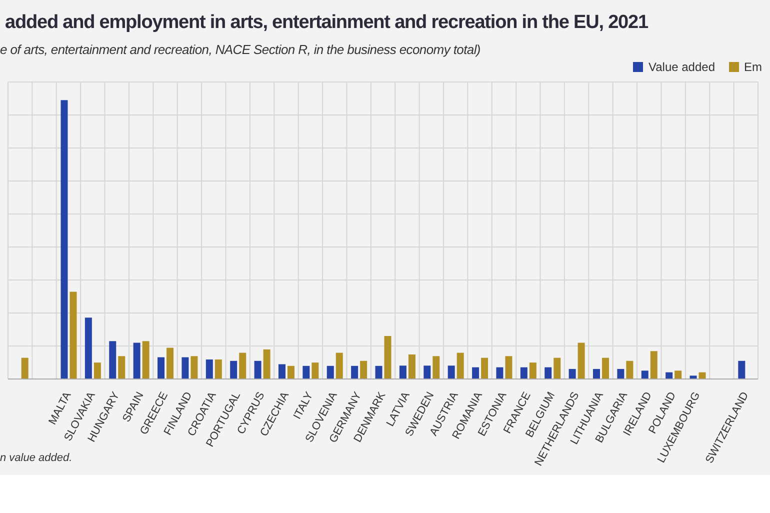 The height and width of the screenshot is (513, 770). What do you see at coordinates (36, 458) in the screenshot?
I see `text: n value added.` at bounding box center [36, 458].